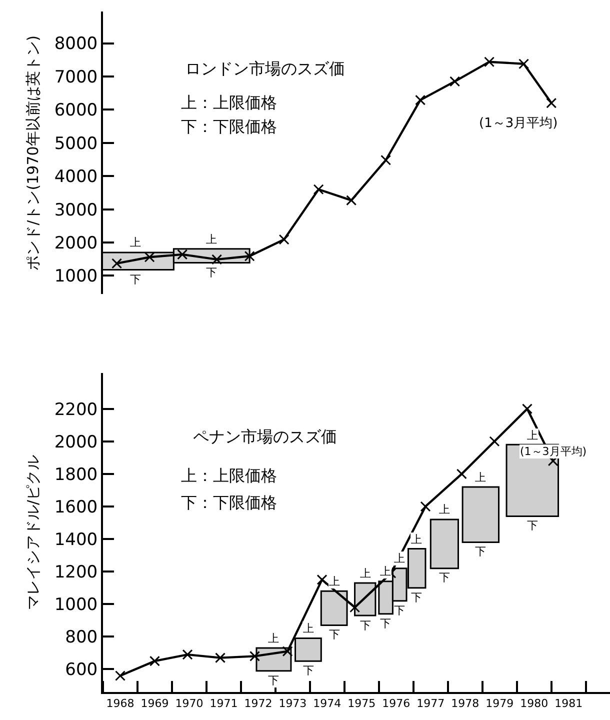 Image resolution: width=610 pixels, height=720 pixels. What do you see at coordinates (76, 210) in the screenshot?
I see `y-tick-label: 3000` at bounding box center [76, 210].